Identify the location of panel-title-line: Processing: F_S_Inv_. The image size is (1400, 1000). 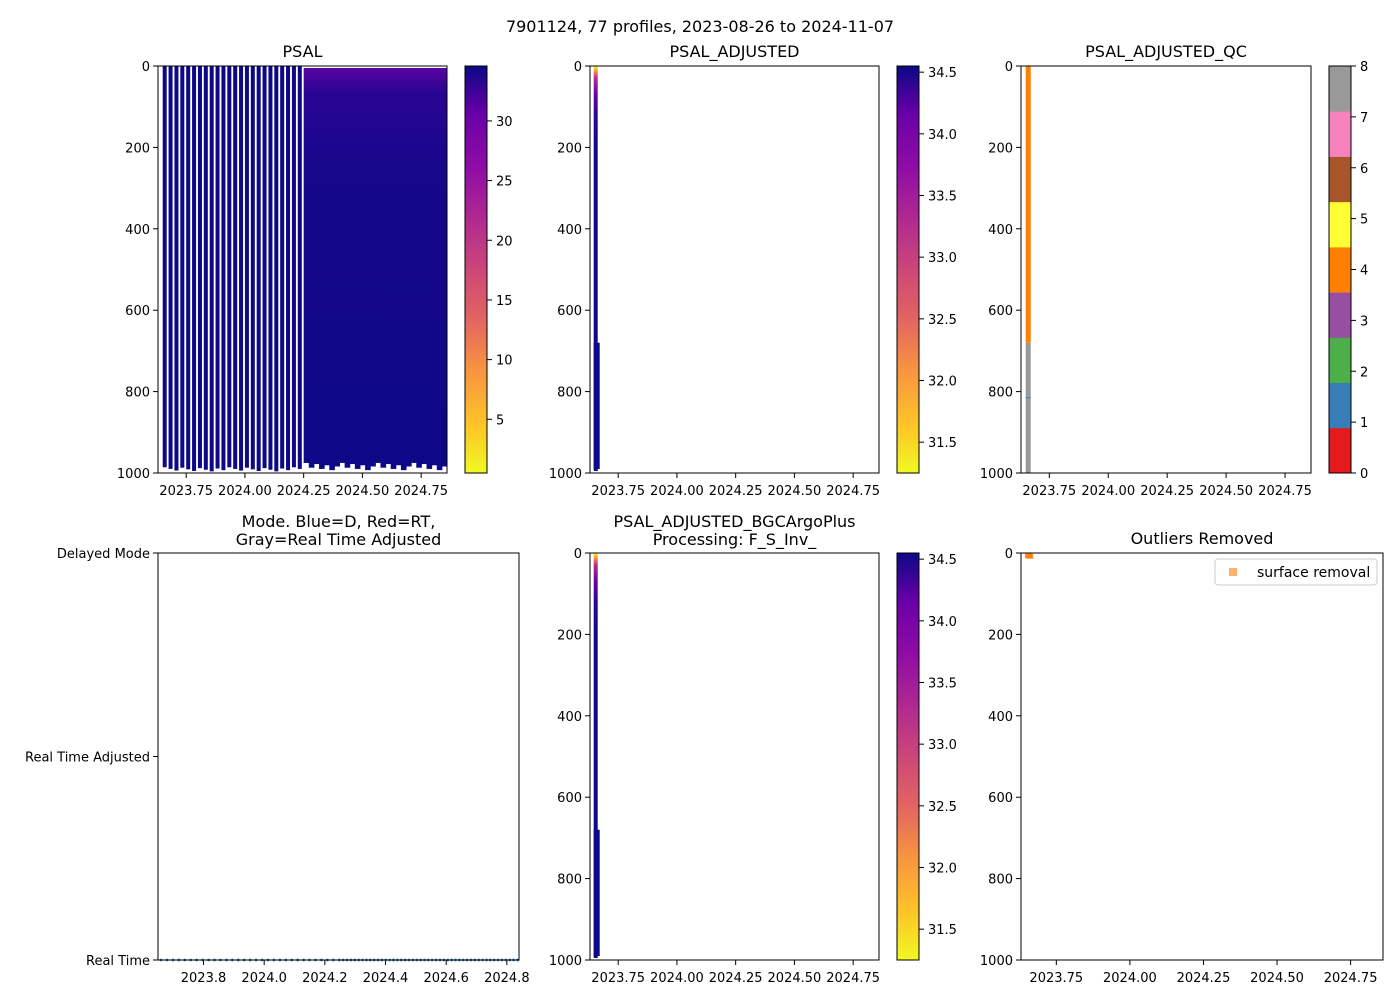
(735, 540).